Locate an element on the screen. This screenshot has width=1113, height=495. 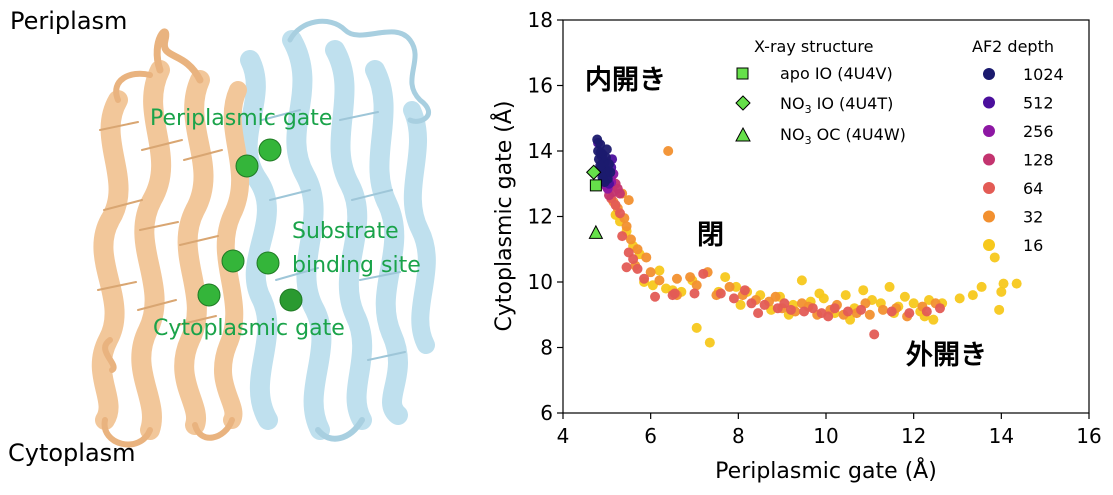
region-outward-open: 外開き is located at coordinates (946, 355).